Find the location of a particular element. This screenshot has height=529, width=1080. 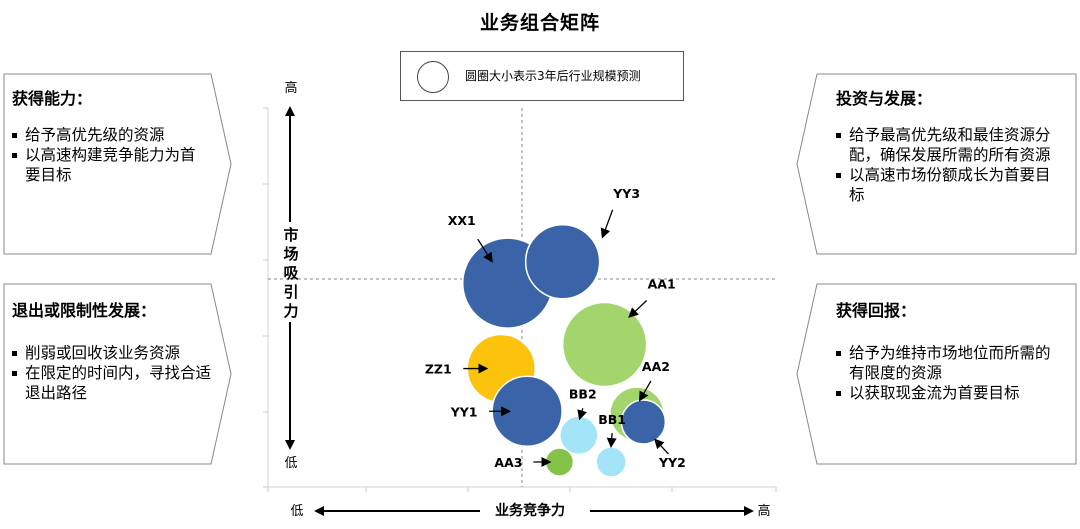

x-ticks is located at coordinates (522, 489).